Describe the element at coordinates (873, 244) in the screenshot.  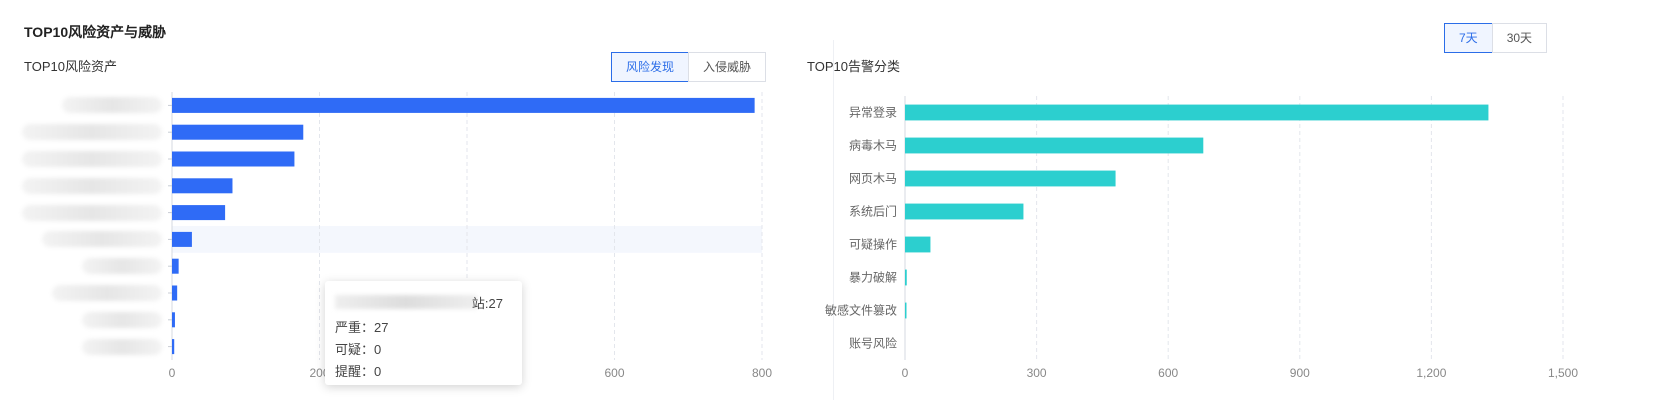
I see `category-label: 可疑操作` at that location.